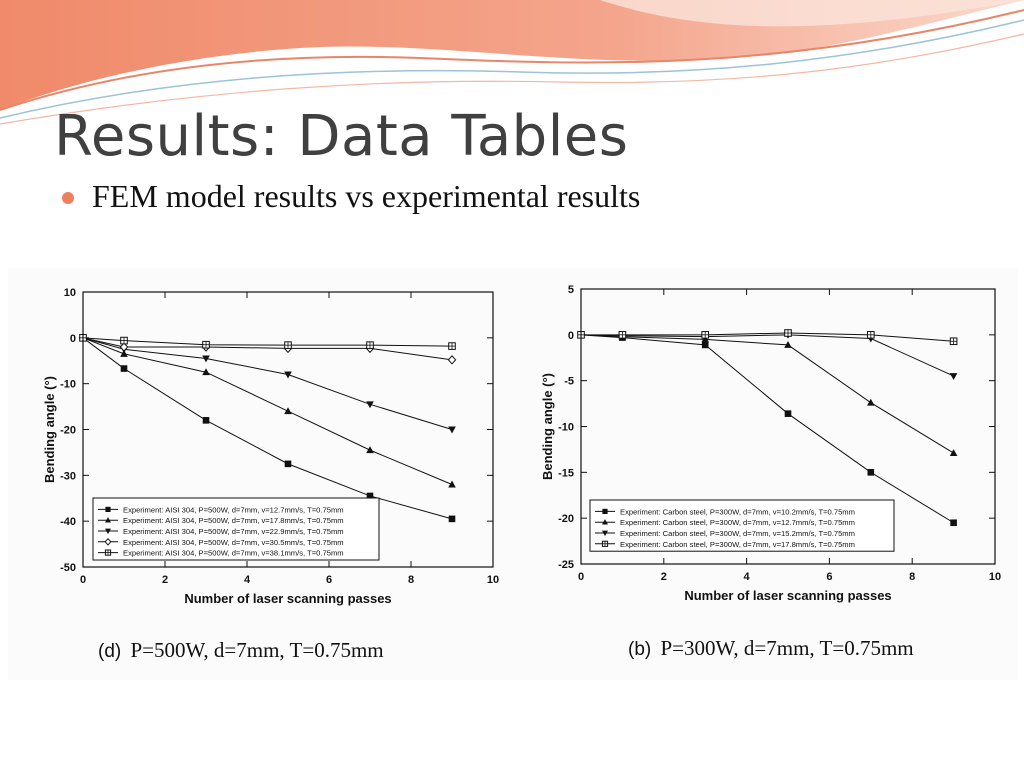 Image resolution: width=1024 pixels, height=768 pixels. Describe the element at coordinates (571, 290) in the screenshot. I see `y-tick-label: 5` at that location.